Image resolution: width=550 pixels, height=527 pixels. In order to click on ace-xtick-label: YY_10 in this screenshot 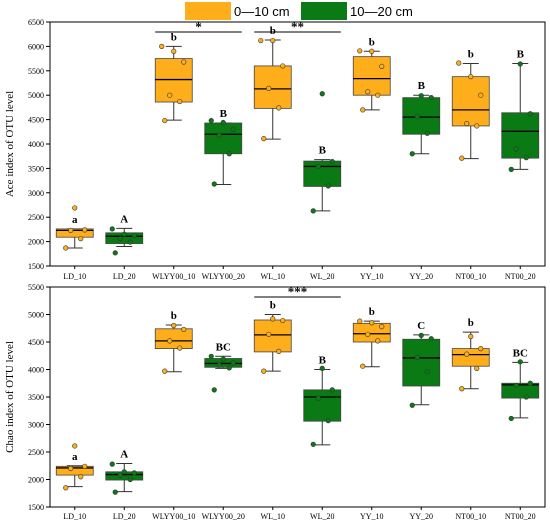, I will do `click(372, 276)`.